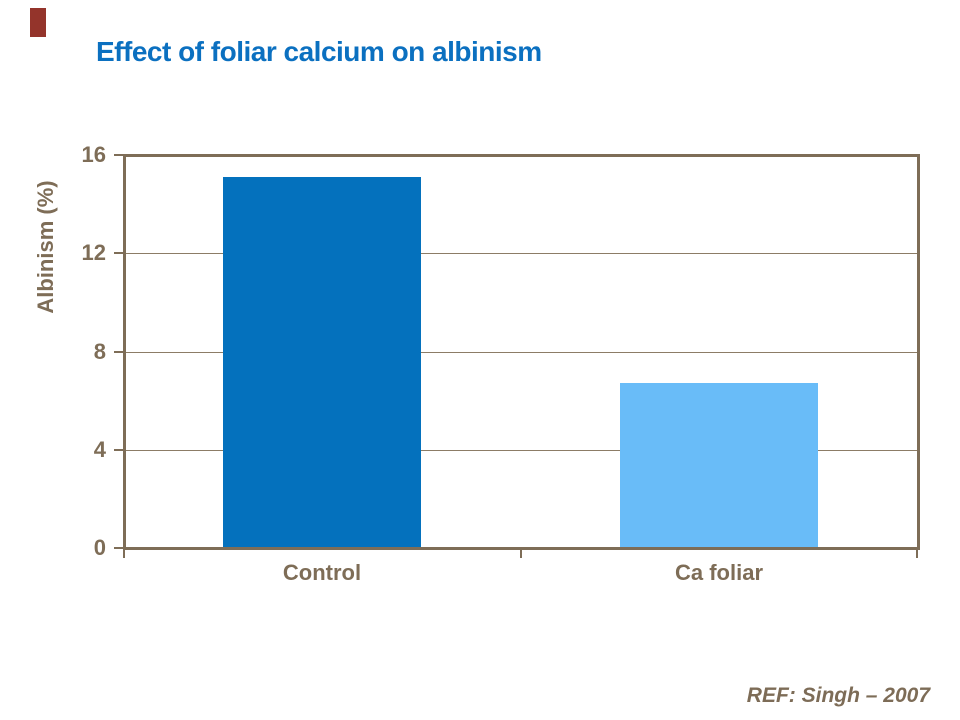 Image resolution: width=960 pixels, height=720 pixels. I want to click on accent-rectangle, so click(38, 22).